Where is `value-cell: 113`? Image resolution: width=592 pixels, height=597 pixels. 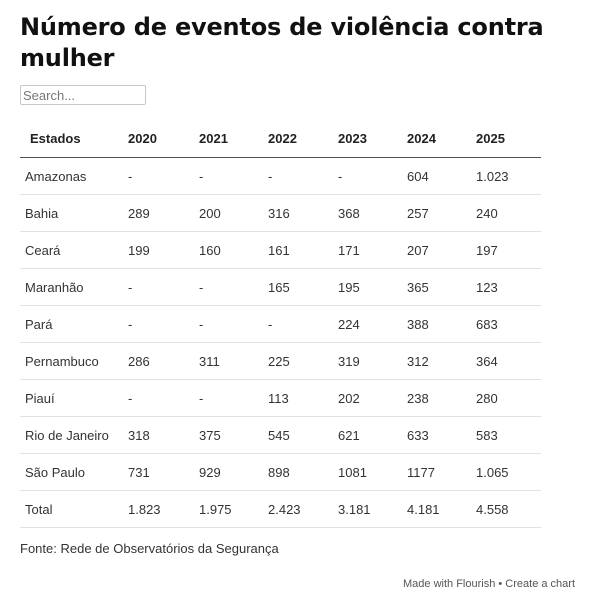 value-cell: 113 is located at coordinates (298, 398).